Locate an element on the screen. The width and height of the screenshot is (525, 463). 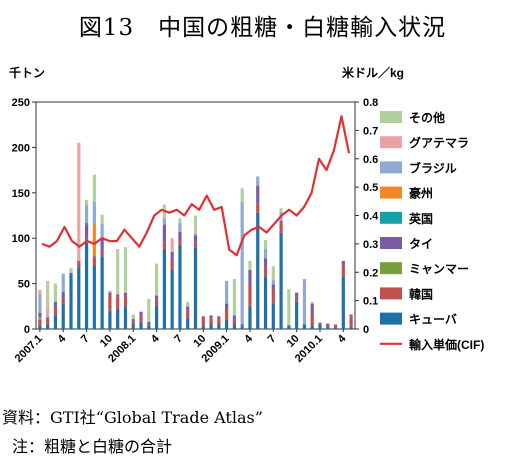
bar-segment-ミャンマー is located at coordinates (40, 318).